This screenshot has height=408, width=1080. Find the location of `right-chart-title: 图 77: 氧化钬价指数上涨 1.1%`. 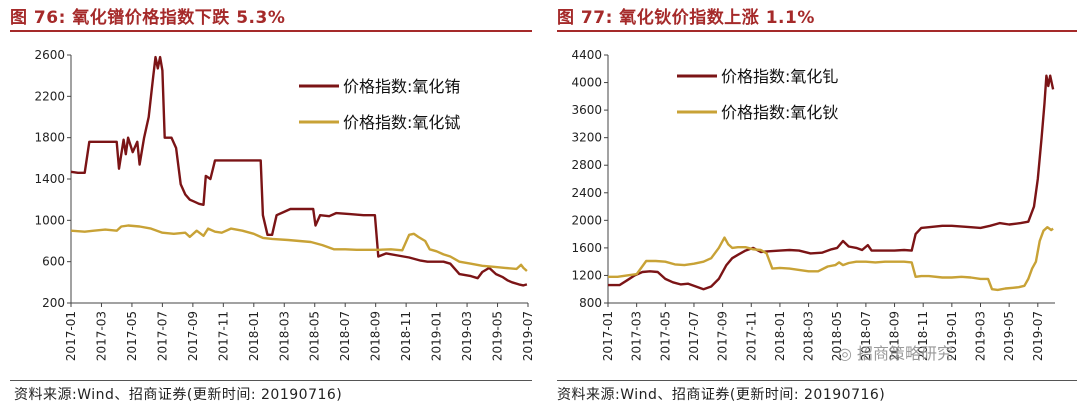

right-chart-title: 图 77: 氧化钬价指数上涨 1.1% is located at coordinates (686, 18).